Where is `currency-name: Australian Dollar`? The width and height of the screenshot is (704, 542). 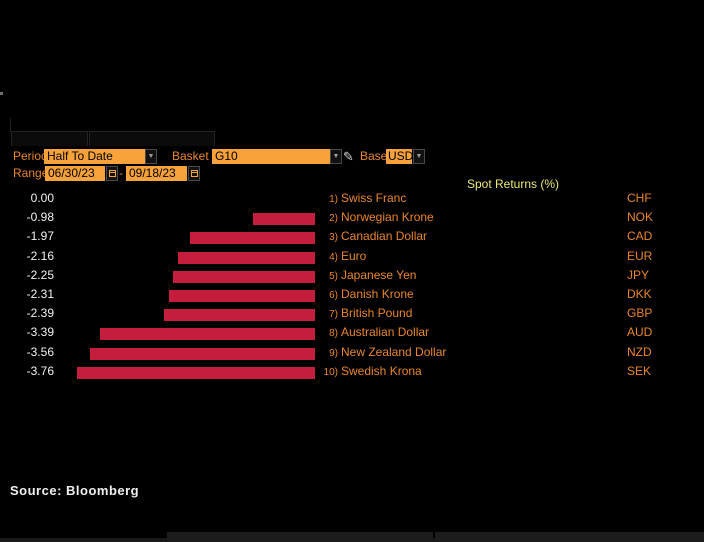
currency-name: Australian Dollar is located at coordinates (385, 332).